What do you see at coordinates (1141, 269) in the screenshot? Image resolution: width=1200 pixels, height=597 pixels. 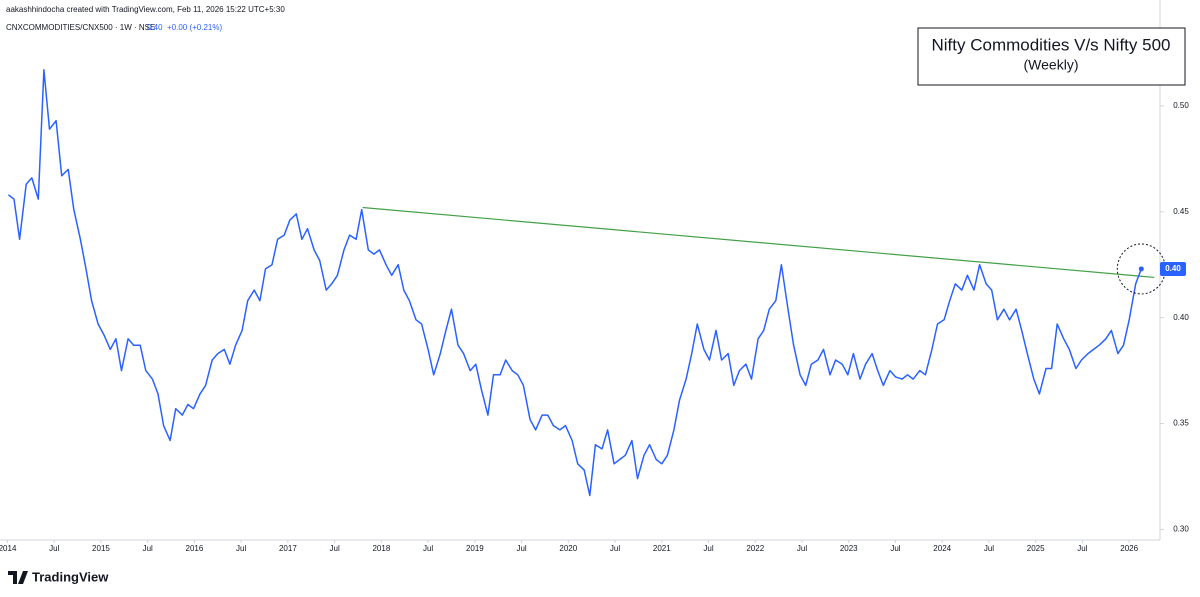 I see `last-point` at bounding box center [1141, 269].